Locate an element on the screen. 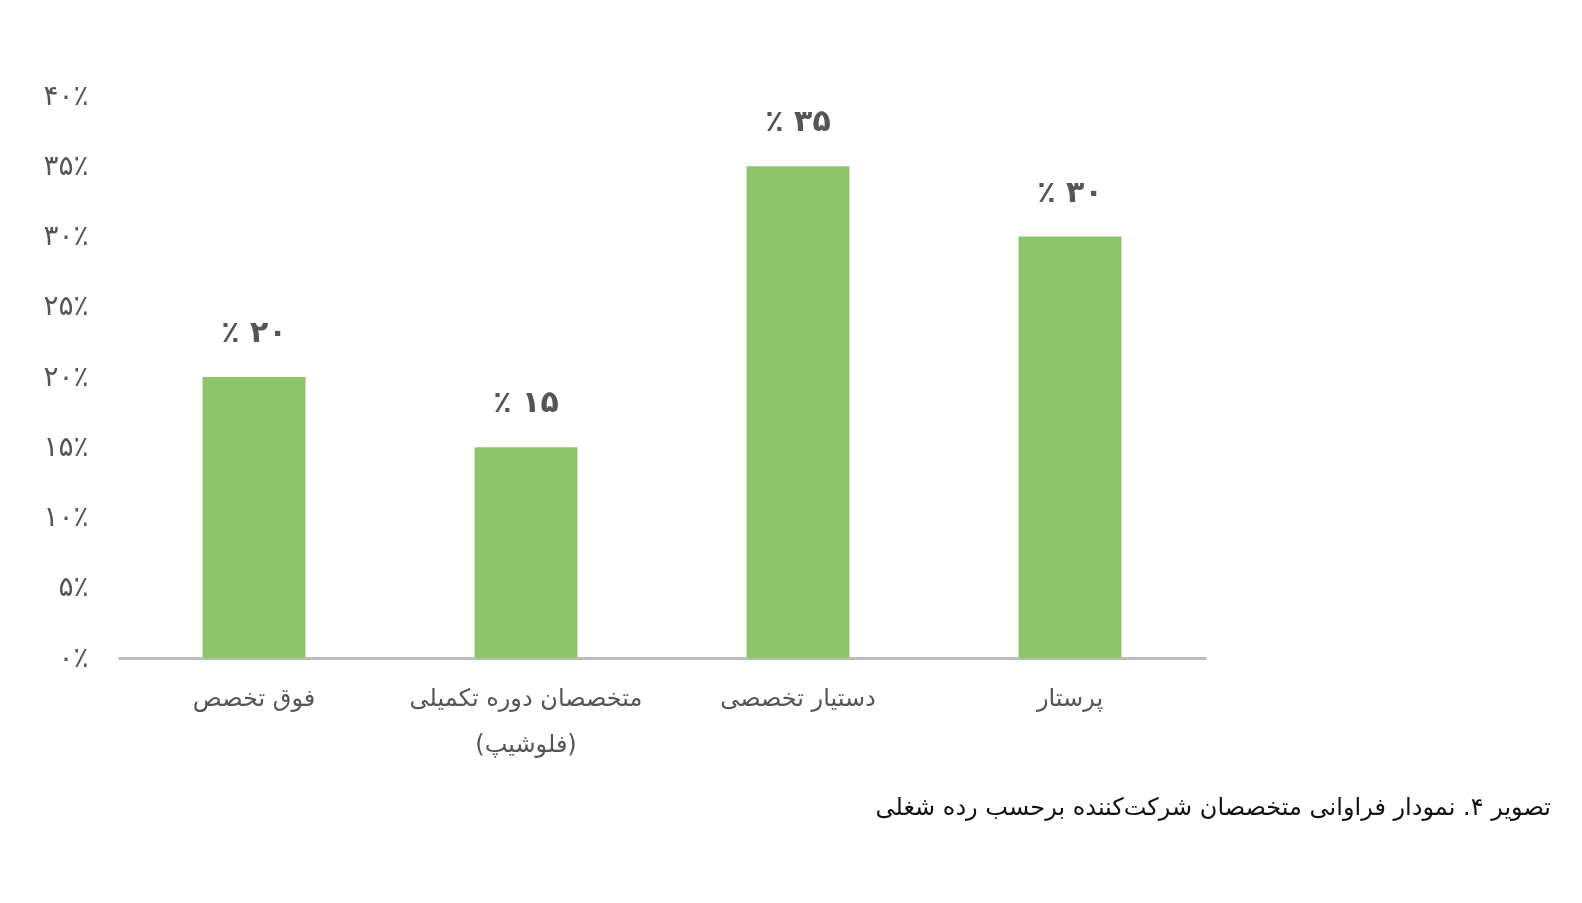 The image size is (1582, 903). x-tick-label: پرستار is located at coordinates (1069, 697).